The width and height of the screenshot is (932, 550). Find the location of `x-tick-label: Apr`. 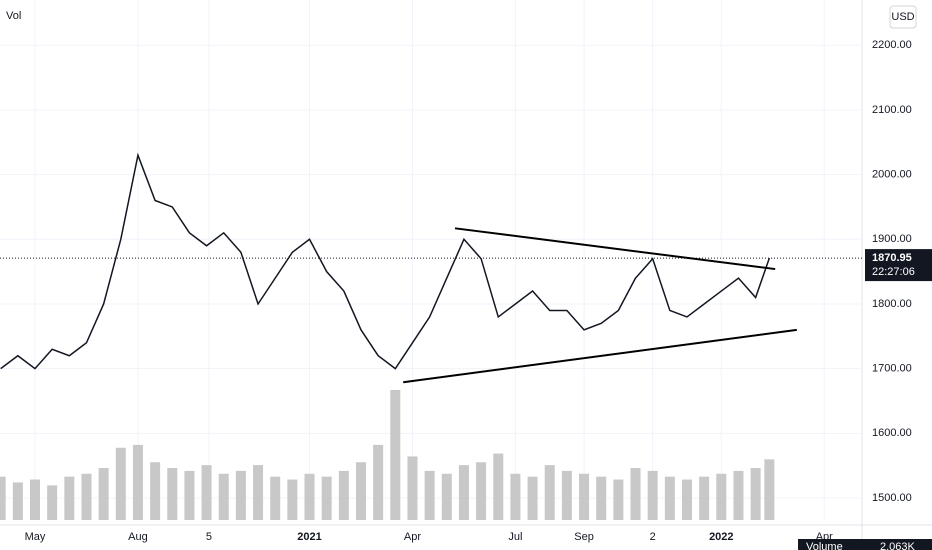

x-tick-label: Apr is located at coordinates (412, 537).